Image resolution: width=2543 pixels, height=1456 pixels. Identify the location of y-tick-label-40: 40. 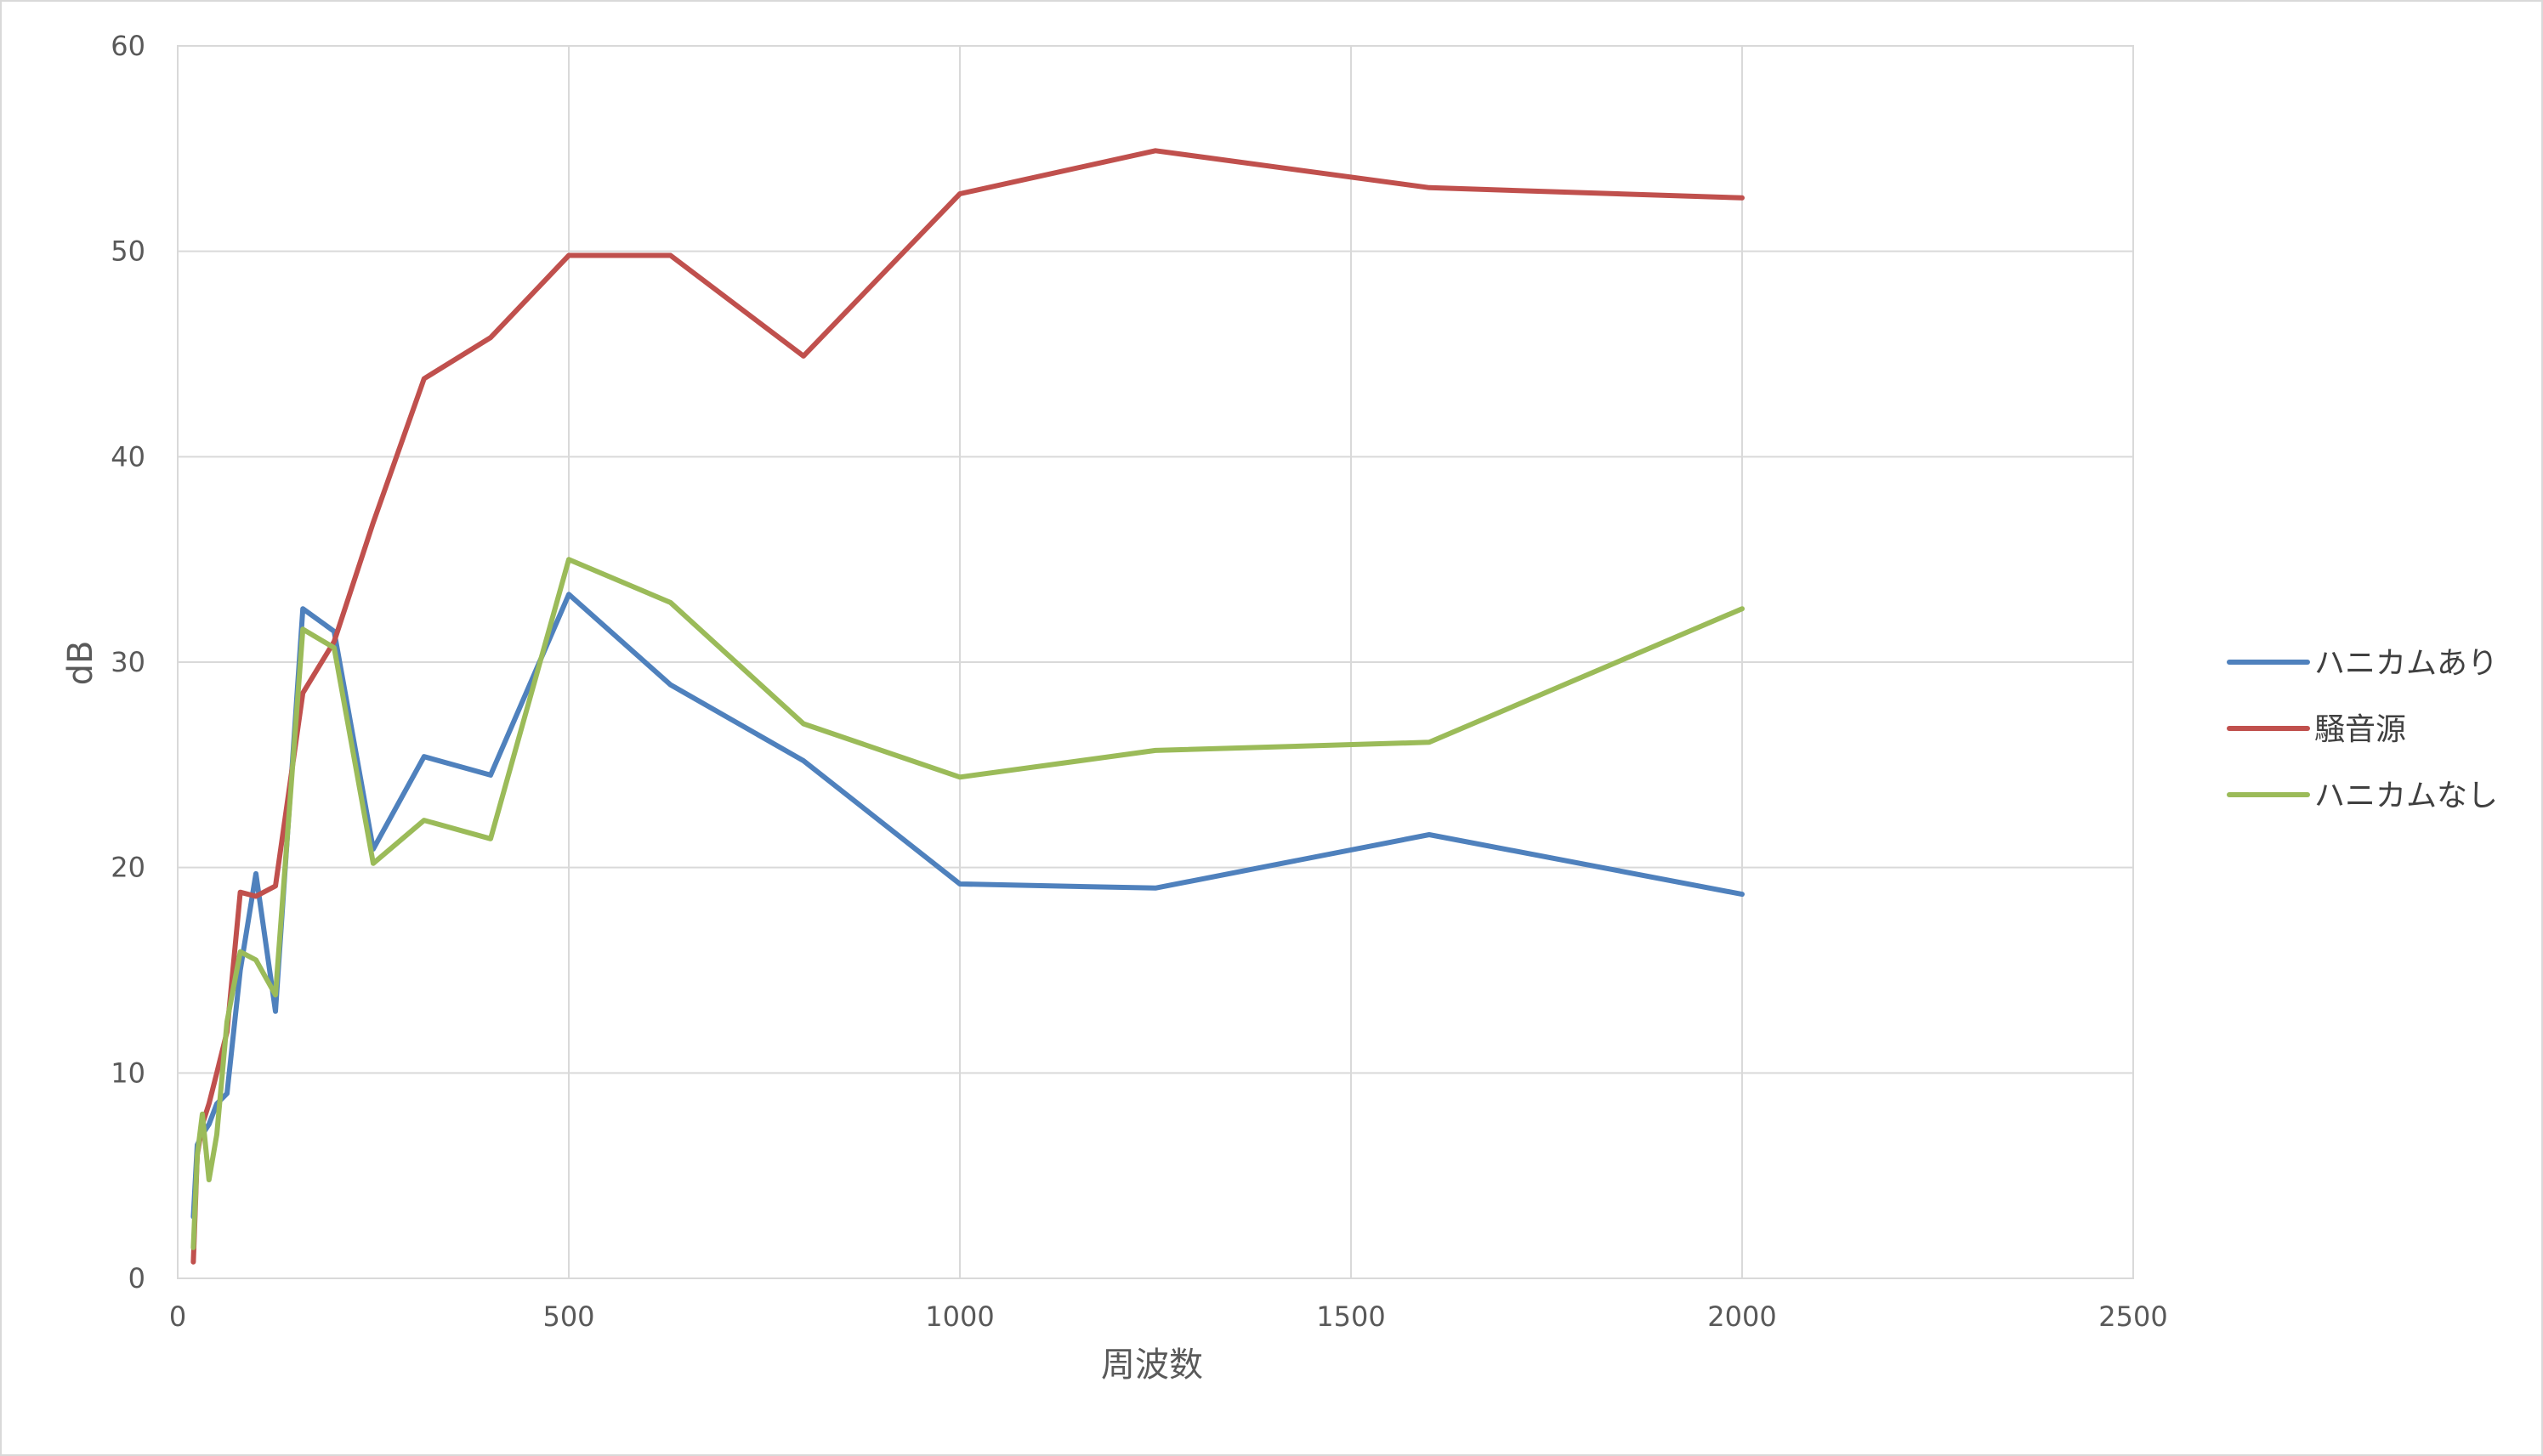
(128, 456).